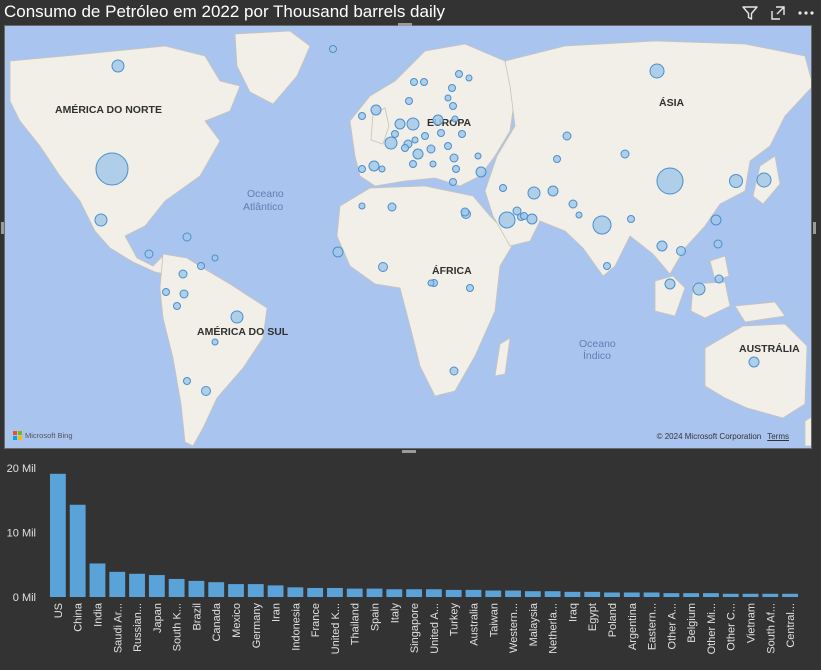 The height and width of the screenshot is (670, 821). What do you see at coordinates (750, 13) in the screenshot?
I see `filter-icon` at bounding box center [750, 13].